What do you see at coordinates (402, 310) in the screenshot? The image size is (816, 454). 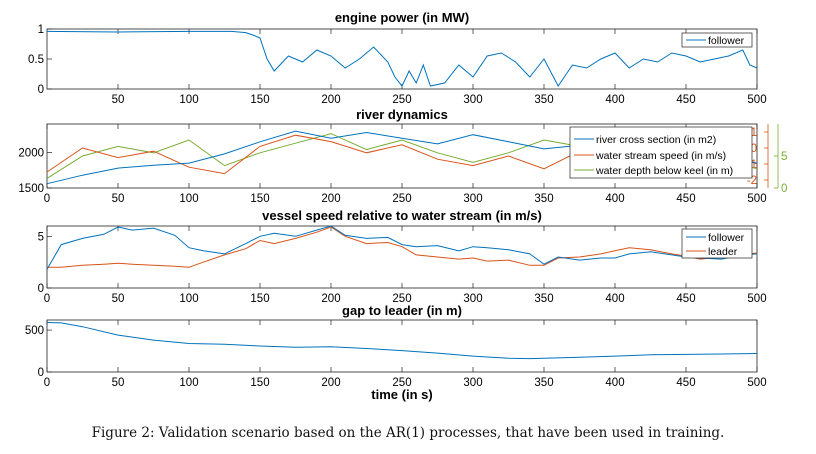 I see `gap-to-leader-title: gap to leader (in m)` at bounding box center [402, 310].